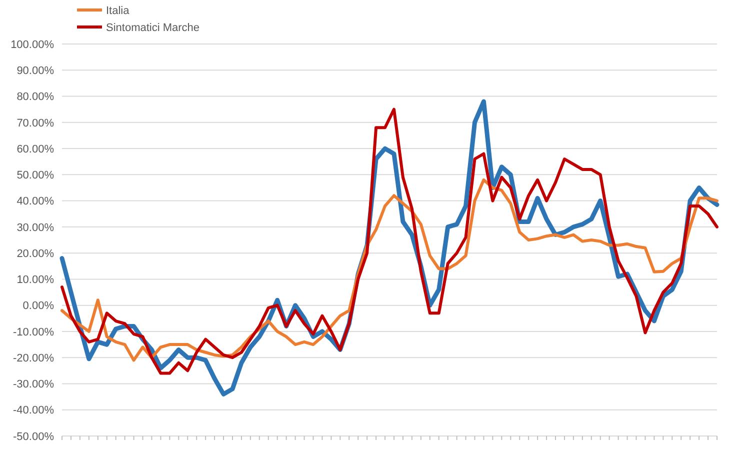 Image resolution: width=750 pixels, height=450 pixels. Describe the element at coordinates (33, 384) in the screenshot. I see `y-tick-label: -30.00%` at that location.